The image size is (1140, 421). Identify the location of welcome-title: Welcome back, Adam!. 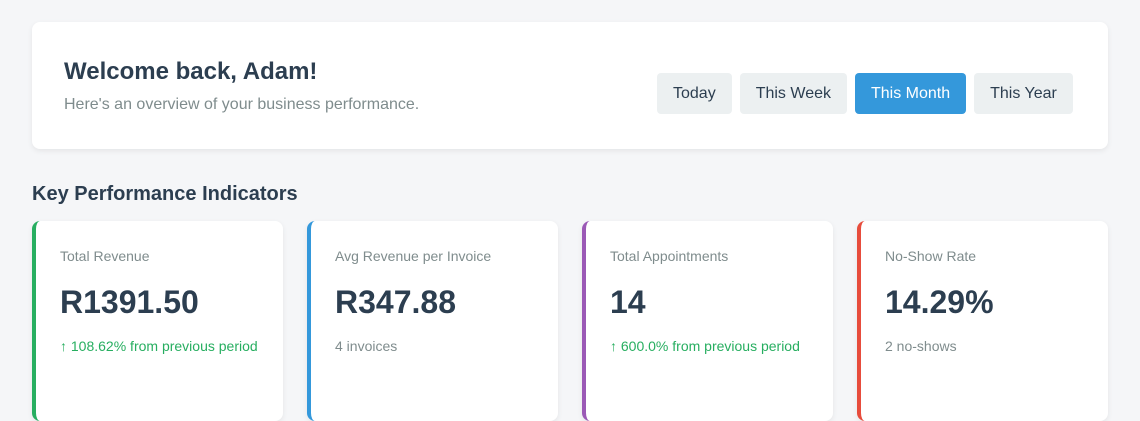
(191, 71).